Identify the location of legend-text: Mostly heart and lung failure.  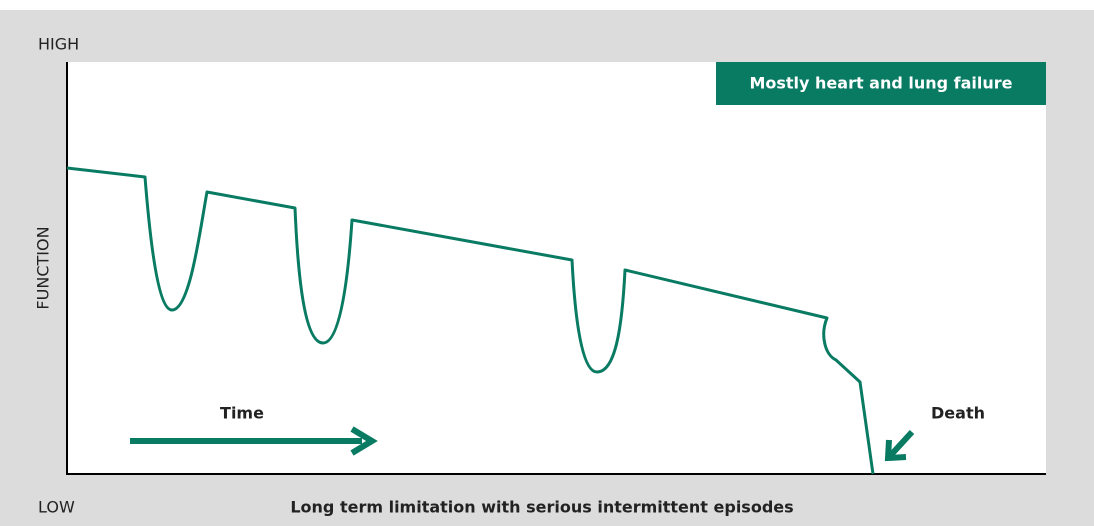
(880, 83).